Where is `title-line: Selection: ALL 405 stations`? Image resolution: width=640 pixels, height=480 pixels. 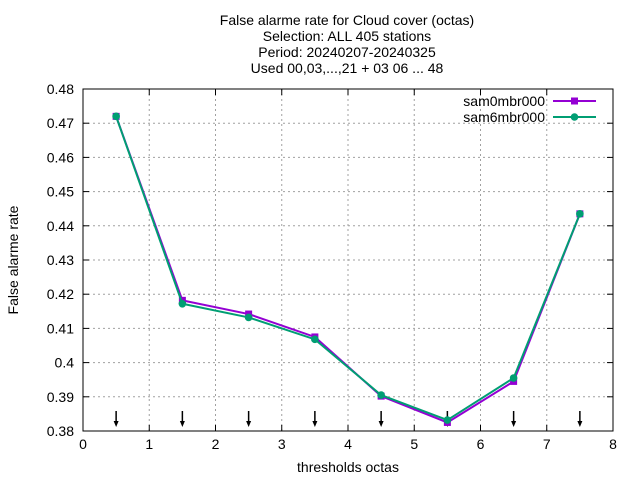
title-line: Selection: ALL 405 stations is located at coordinates (347, 36).